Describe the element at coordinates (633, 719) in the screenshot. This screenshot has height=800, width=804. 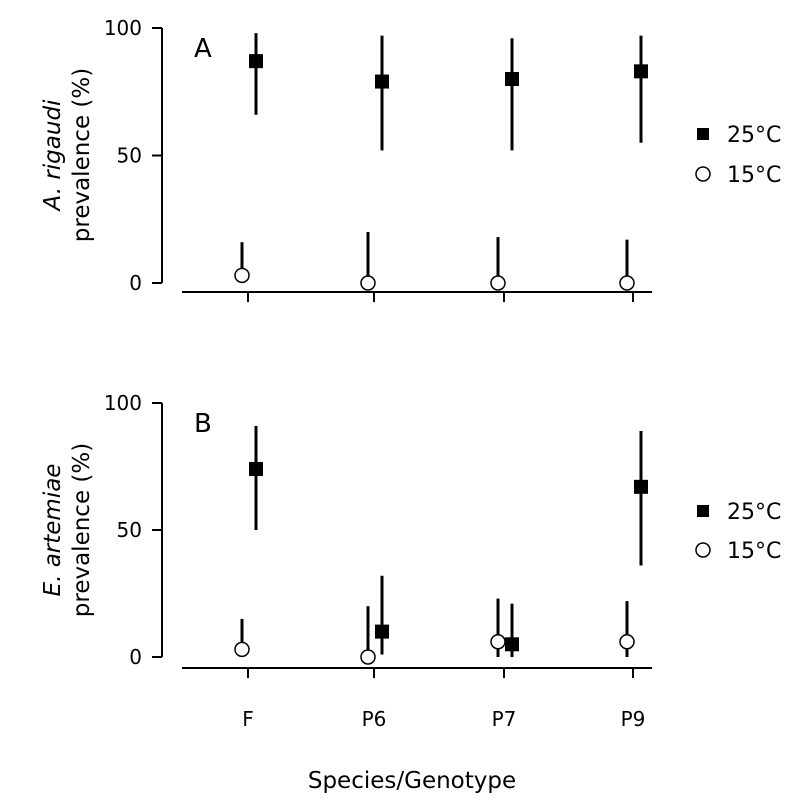
I see `x-tick-label: P9` at that location.